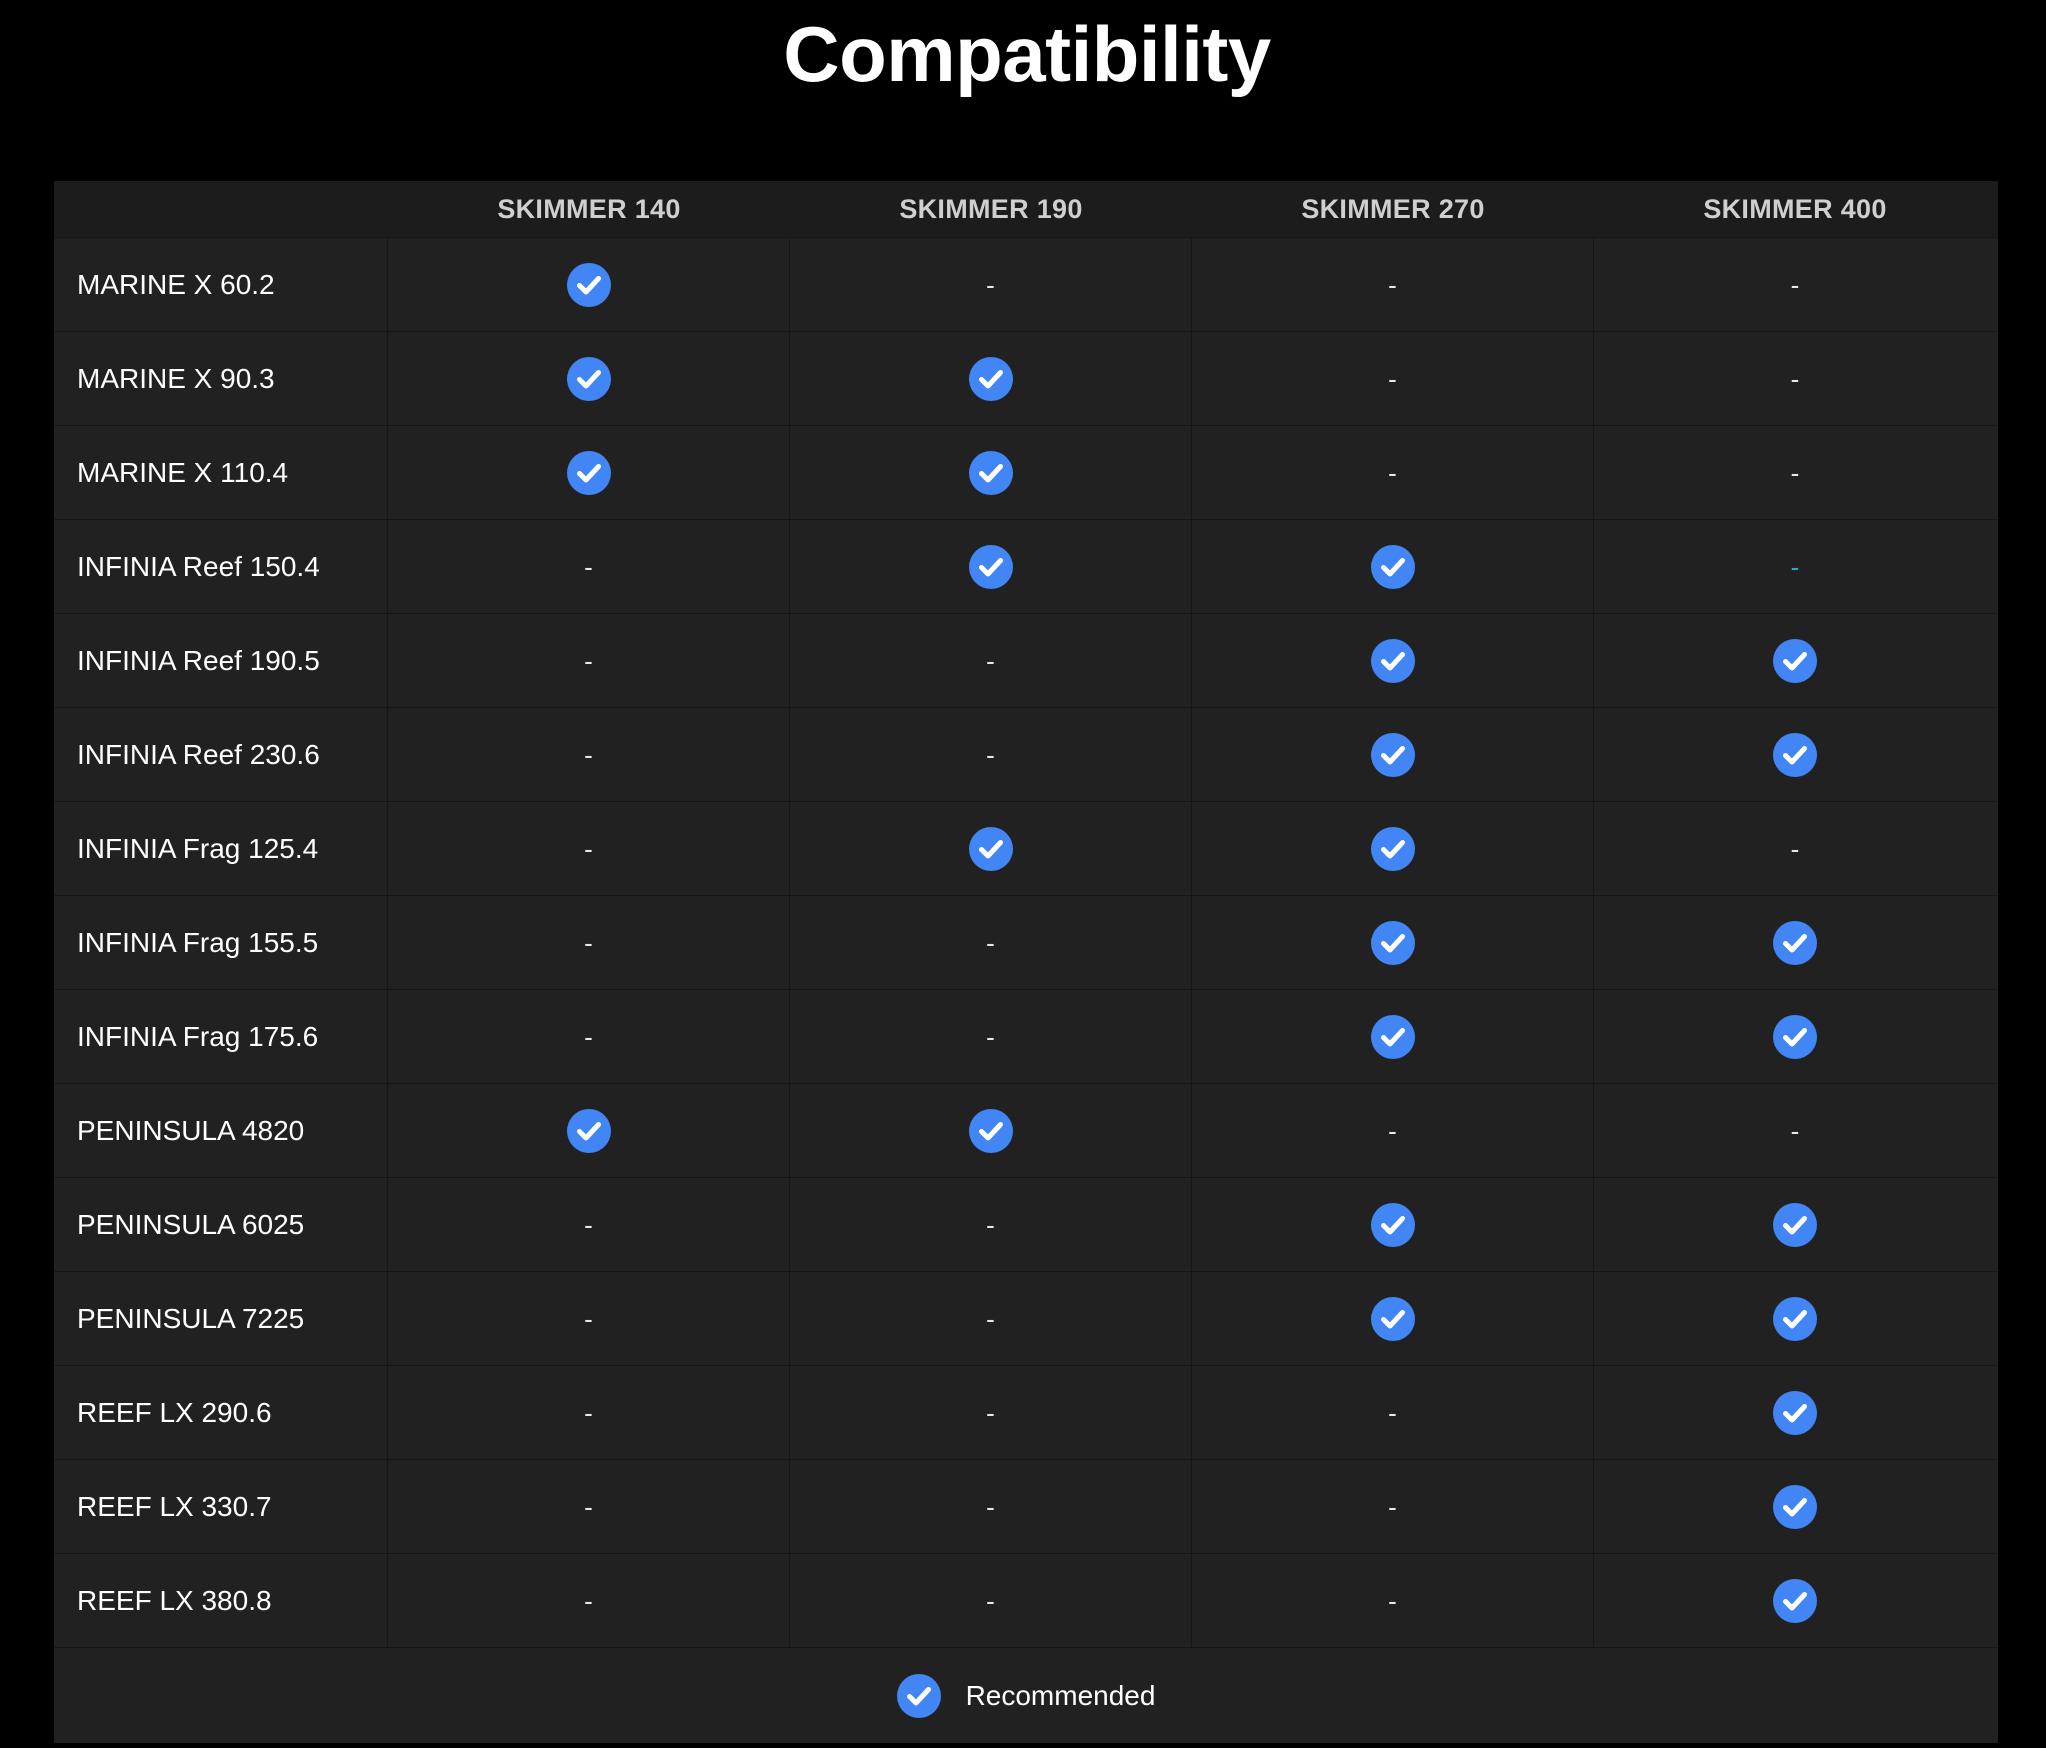 The image size is (2046, 1748). Describe the element at coordinates (221, 1036) in the screenshot. I see `row-label: INFINIA Frag 175.6` at that location.